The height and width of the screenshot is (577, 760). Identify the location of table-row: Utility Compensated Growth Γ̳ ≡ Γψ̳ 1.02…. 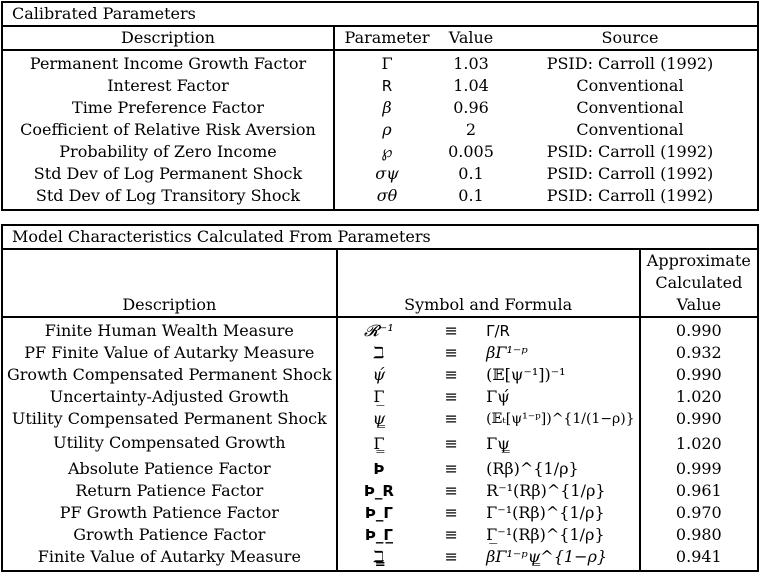
(380, 444).